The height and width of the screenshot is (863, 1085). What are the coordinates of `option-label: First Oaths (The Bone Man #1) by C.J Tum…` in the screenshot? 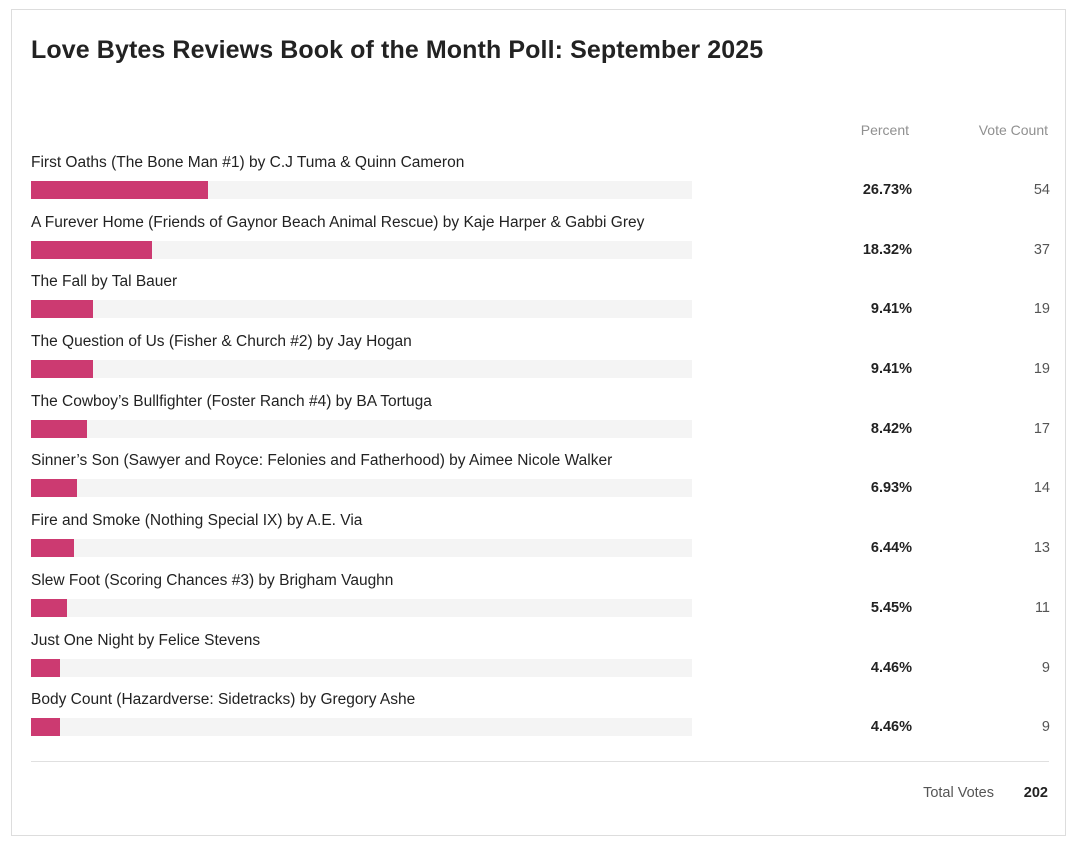 It's located at (248, 162).